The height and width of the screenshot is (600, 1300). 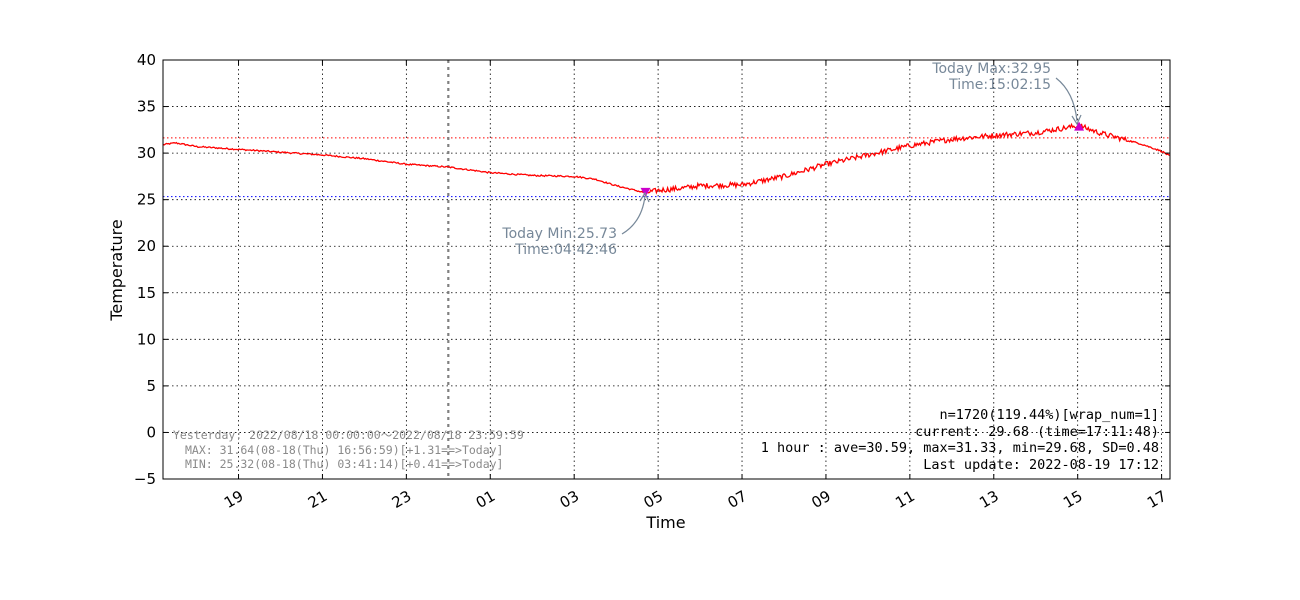 What do you see at coordinates (645, 192) in the screenshot?
I see `today-min-marker` at bounding box center [645, 192].